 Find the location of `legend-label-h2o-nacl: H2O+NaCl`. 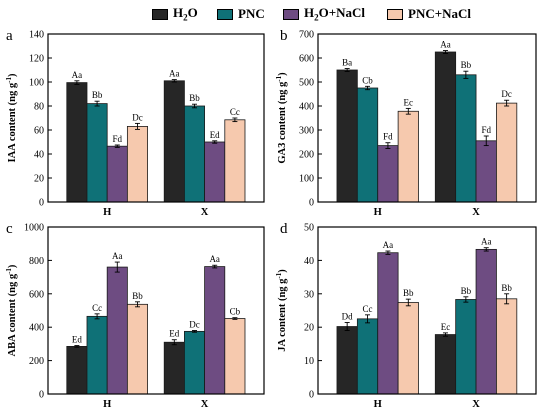

legend-label-h2o-nacl: H2O+NaCl is located at coordinates (335, 14).